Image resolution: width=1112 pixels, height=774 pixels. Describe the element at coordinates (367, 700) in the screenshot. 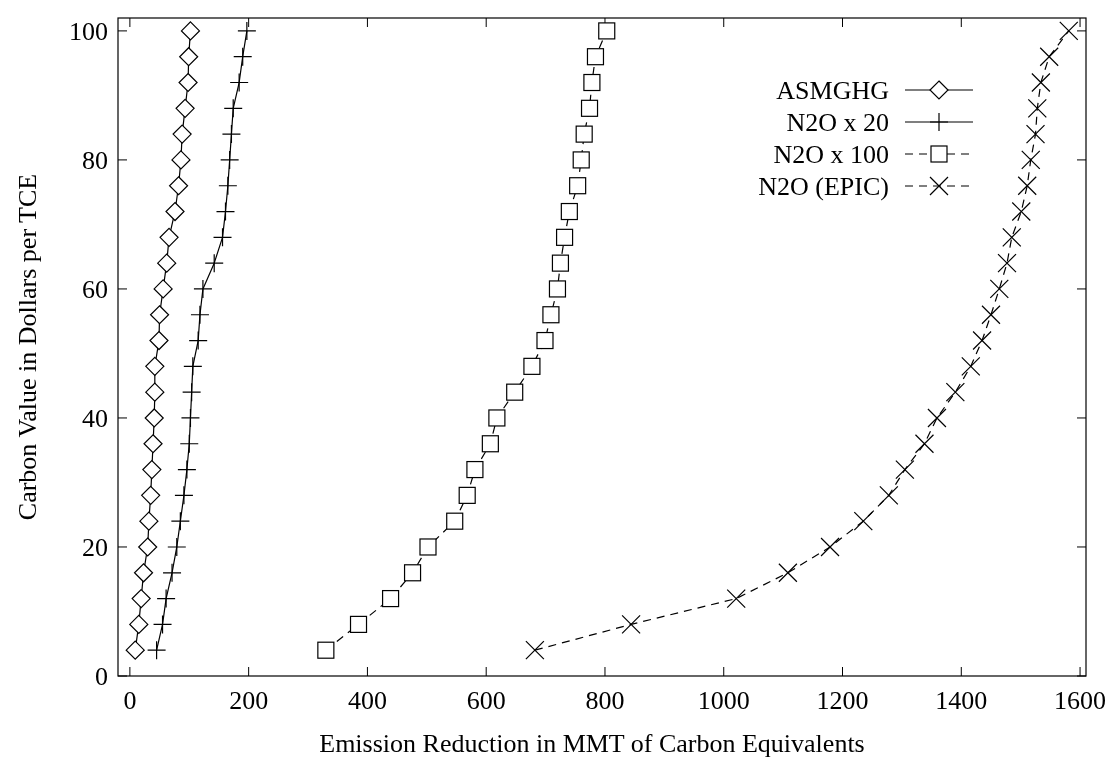

I see `x-tick-label: 400` at that location.